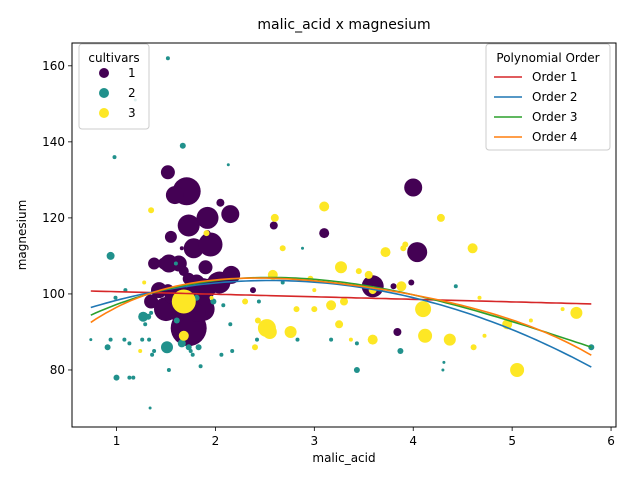  Describe the element at coordinates (555, 77) in the screenshot. I see `fit-legend-label-1: Order 1` at that location.